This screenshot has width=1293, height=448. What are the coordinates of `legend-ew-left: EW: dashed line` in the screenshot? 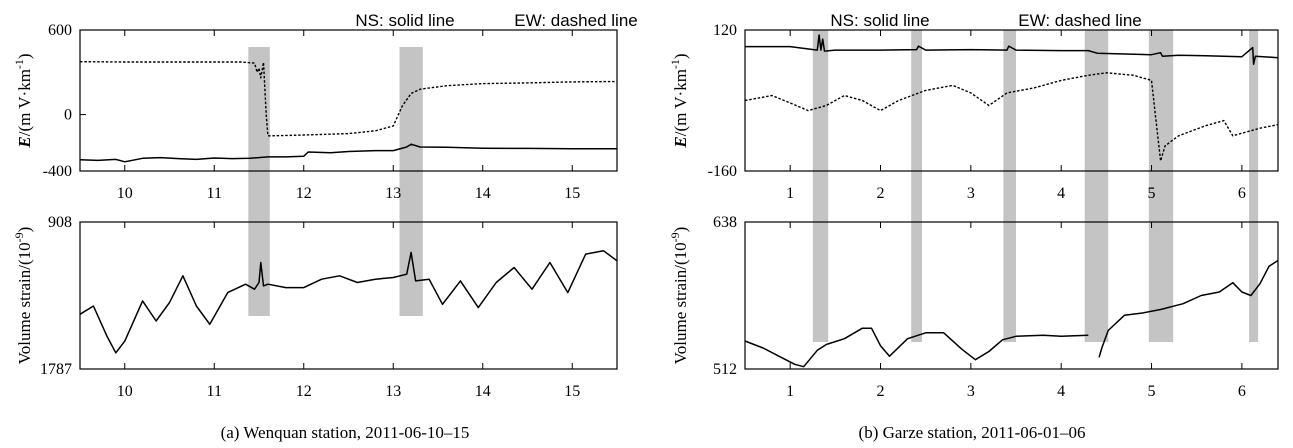 It's located at (575, 20).